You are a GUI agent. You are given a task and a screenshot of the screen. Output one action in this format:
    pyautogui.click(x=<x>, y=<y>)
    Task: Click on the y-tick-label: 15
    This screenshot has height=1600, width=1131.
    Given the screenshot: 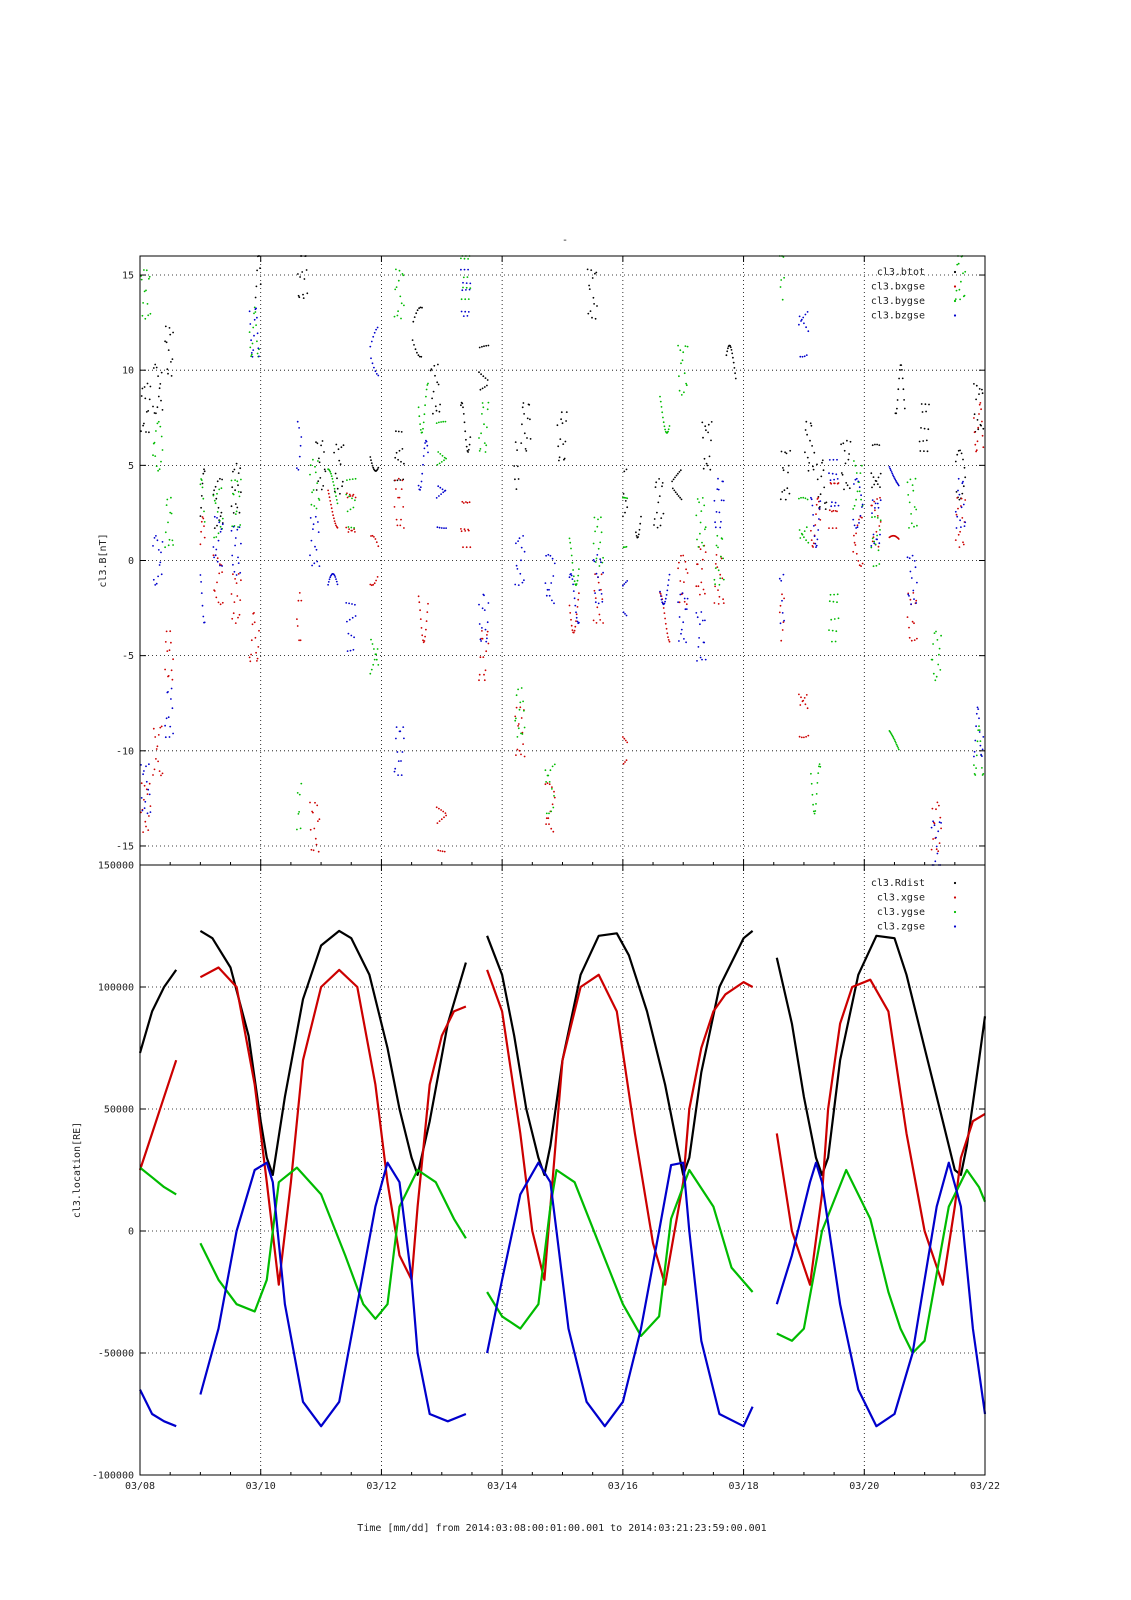 What is the action you would take?
    pyautogui.click(x=128, y=276)
    